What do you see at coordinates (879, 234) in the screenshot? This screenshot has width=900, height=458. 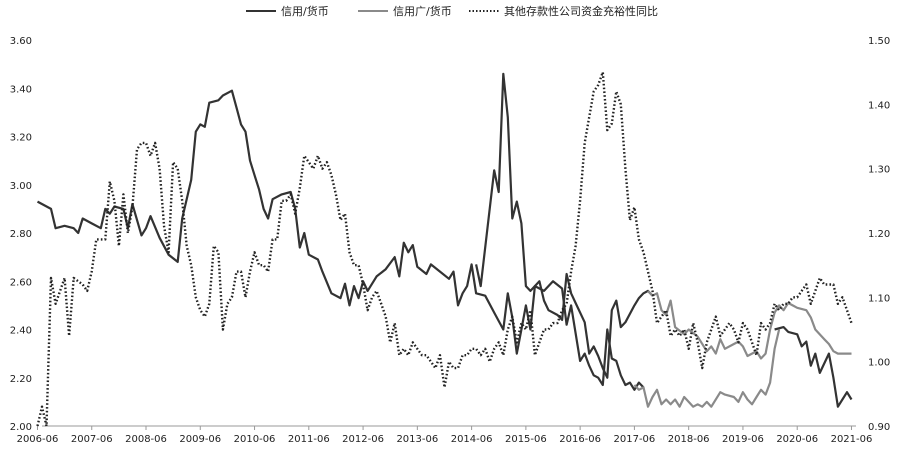 I see `y-right-tick-label: 1.20` at bounding box center [879, 234].